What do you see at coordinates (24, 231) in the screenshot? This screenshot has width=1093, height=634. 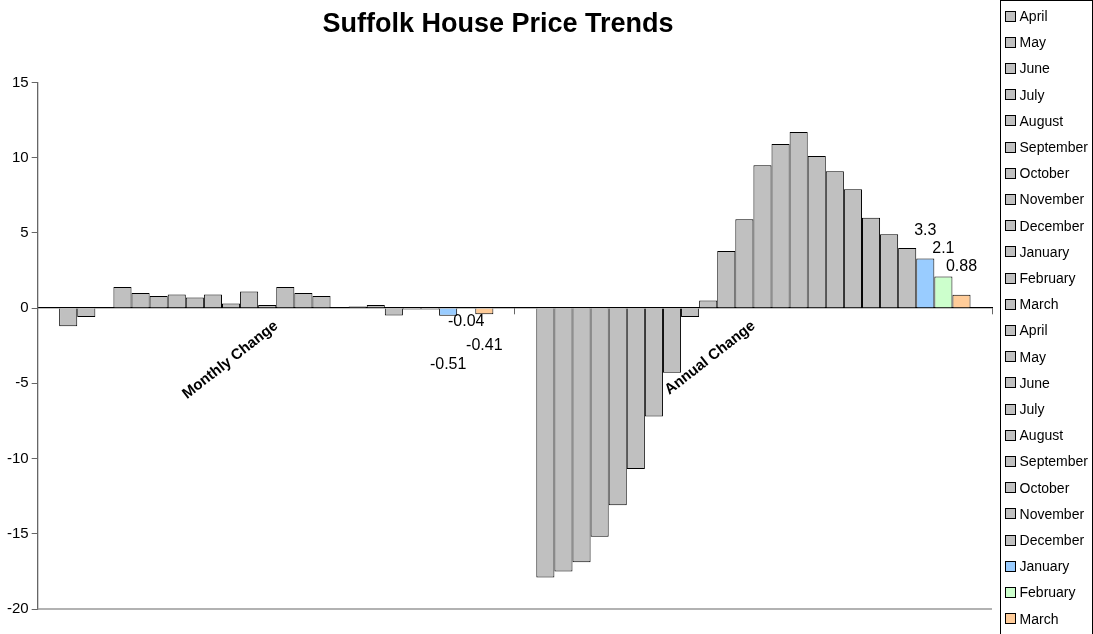 I see `y-tick-label: 5` at bounding box center [24, 231].